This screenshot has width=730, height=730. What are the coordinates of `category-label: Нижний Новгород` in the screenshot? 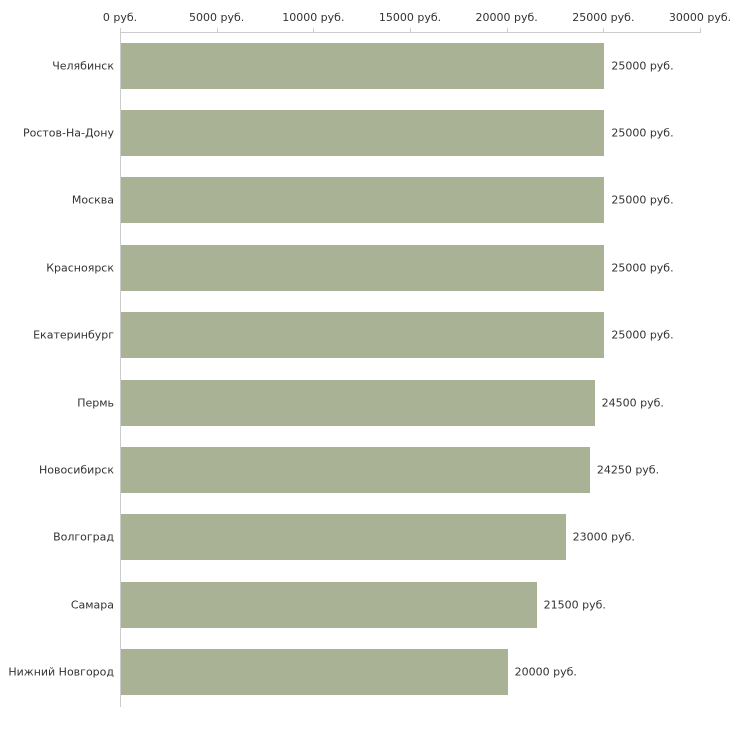 It's located at (61, 672).